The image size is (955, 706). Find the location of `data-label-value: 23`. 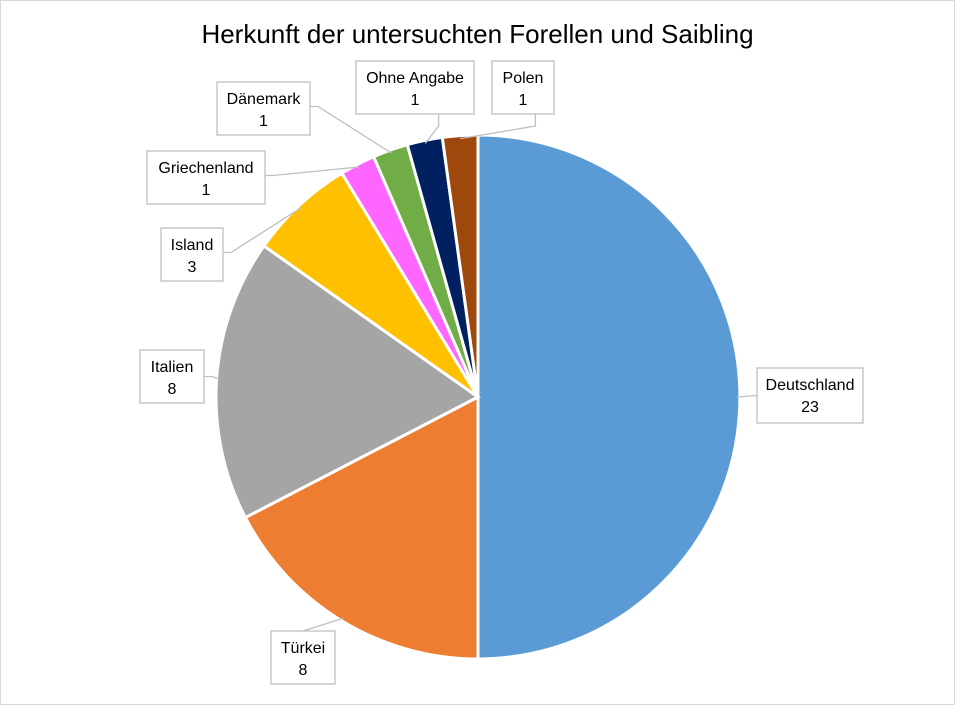

data-label-value: 23 is located at coordinates (810, 407).